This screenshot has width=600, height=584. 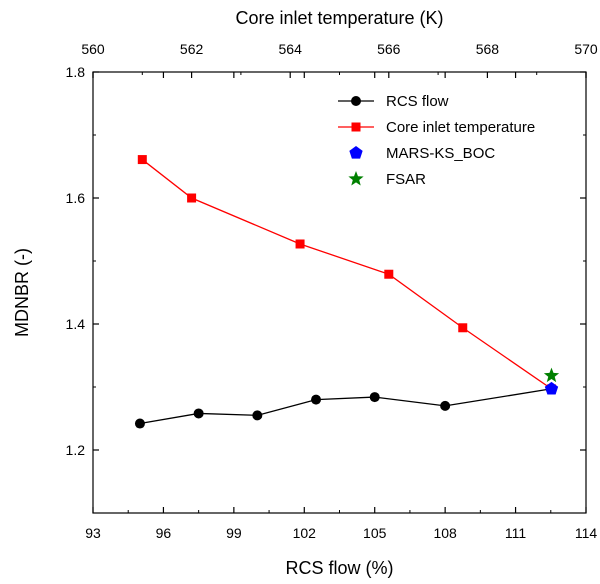 What do you see at coordinates (406, 179) in the screenshot?
I see `legend-label-fsar: FSAR` at bounding box center [406, 179].